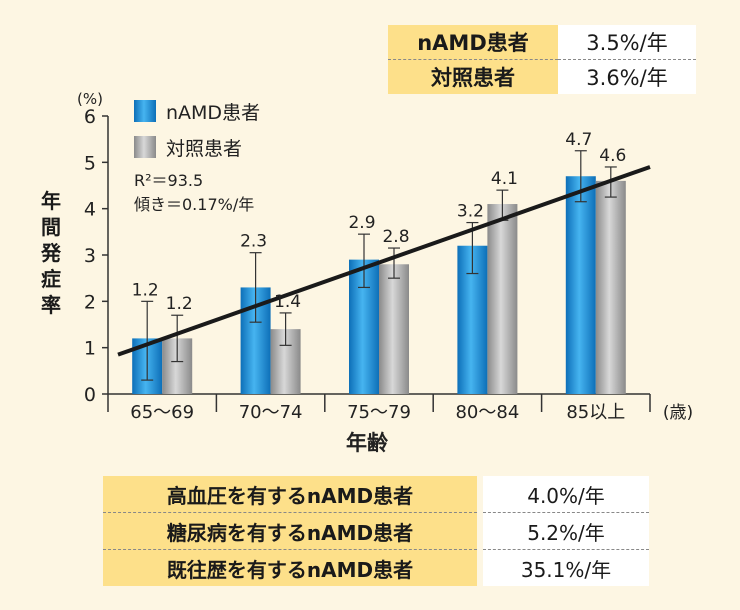 Image resolution: width=740 pixels, height=610 pixels. Describe the element at coordinates (90, 256) in the screenshot. I see `y-tick-label: 3` at that location.